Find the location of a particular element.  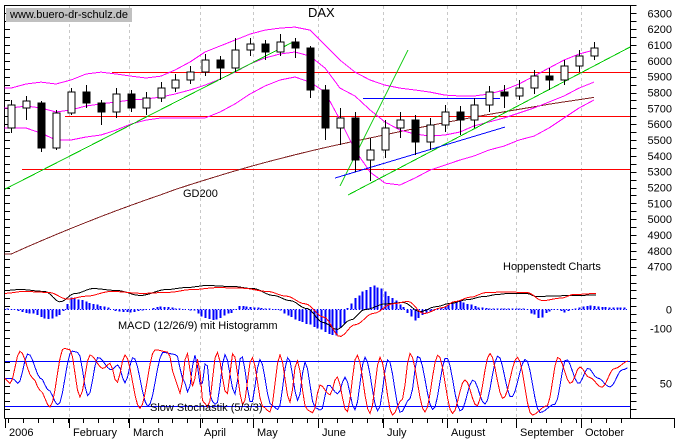

price-tick-label: 4800 is located at coordinates (660, 252).